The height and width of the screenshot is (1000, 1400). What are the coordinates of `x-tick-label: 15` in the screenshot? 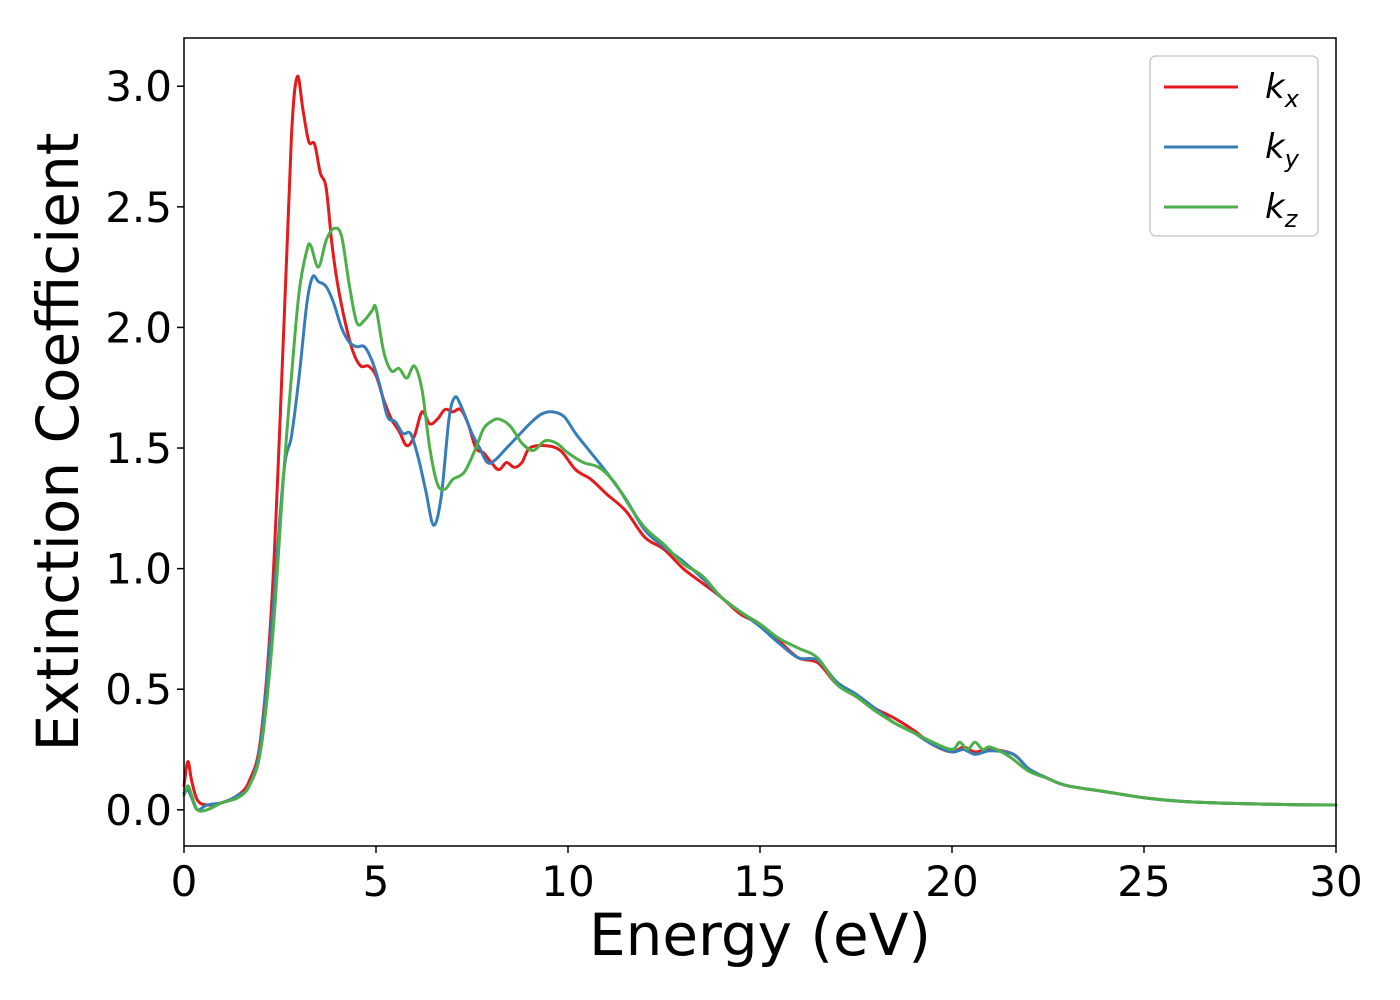 It's located at (759, 881).